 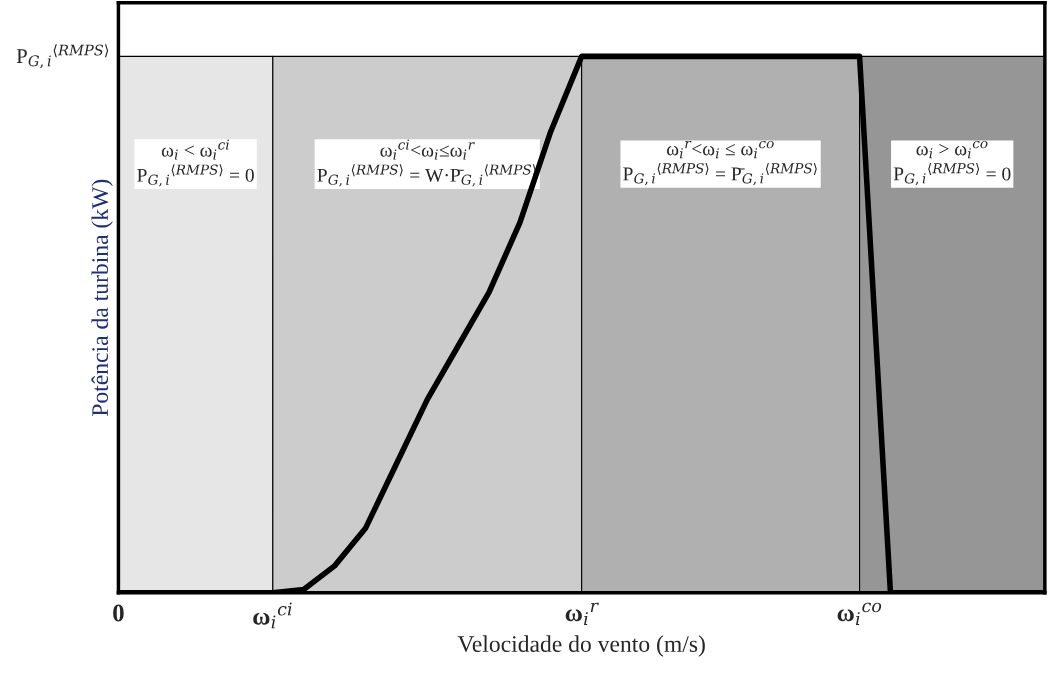 I want to click on text: ω$_{i}$ < ω$_{i}$$^{ci}$ P$_{G,i}$$^{⟨RMPS⟩}$ = 0, so click(x=195, y=163).